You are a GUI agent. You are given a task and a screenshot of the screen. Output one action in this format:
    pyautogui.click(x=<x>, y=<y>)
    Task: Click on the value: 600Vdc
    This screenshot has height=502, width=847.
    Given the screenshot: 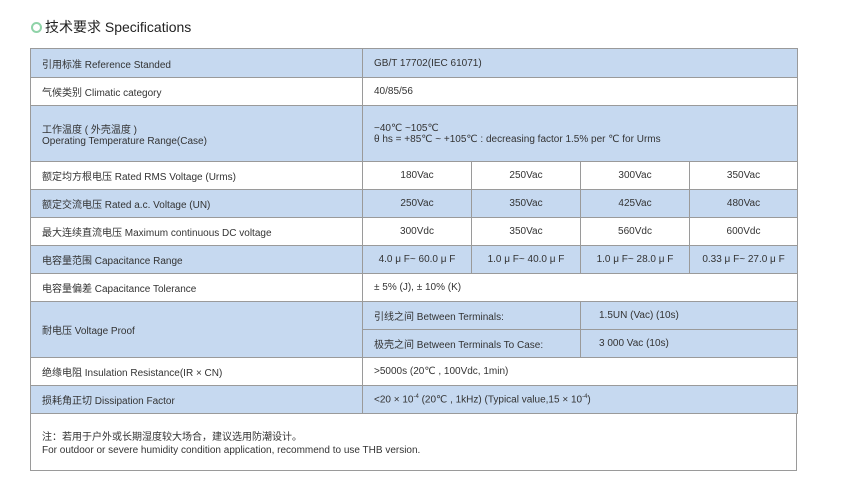 What is the action you would take?
    pyautogui.click(x=743, y=231)
    